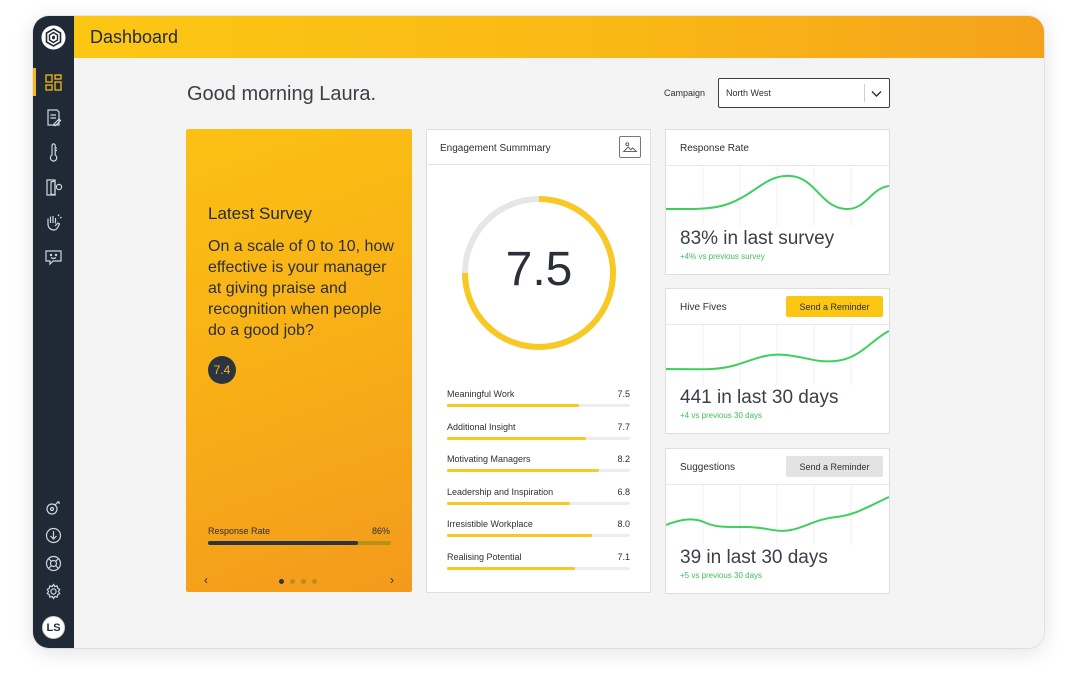 The image size is (1076, 696). Describe the element at coordinates (721, 575) in the screenshot. I see `suggestions-change: +5 vs previous 30 days` at that location.